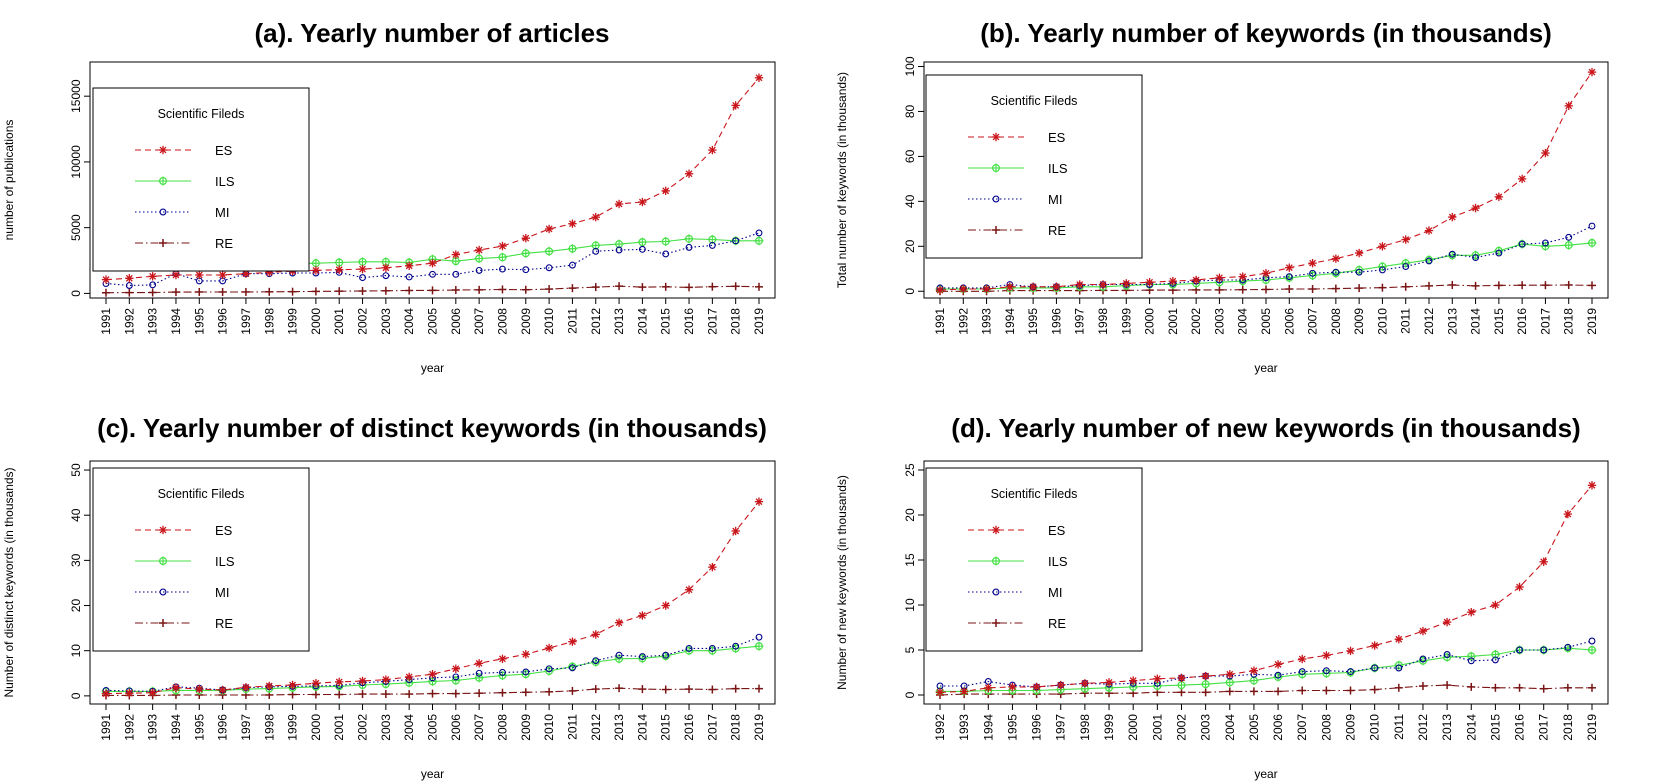  Describe the element at coordinates (736, 321) in the screenshot. I see `x-tick-label: 2018` at that location.